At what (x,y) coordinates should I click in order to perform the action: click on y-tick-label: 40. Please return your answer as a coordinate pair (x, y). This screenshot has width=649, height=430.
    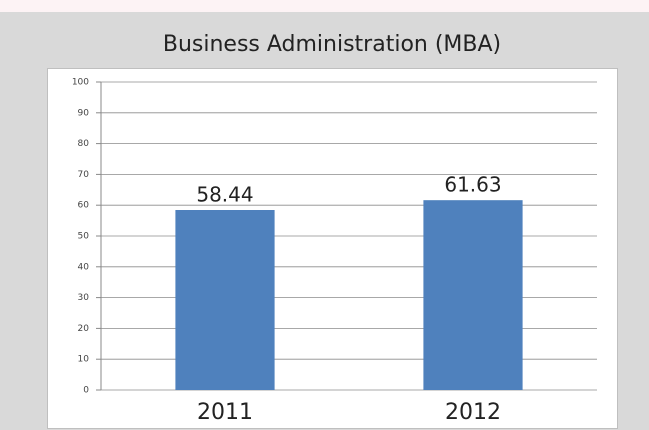
    Looking at the image, I should click on (84, 267).